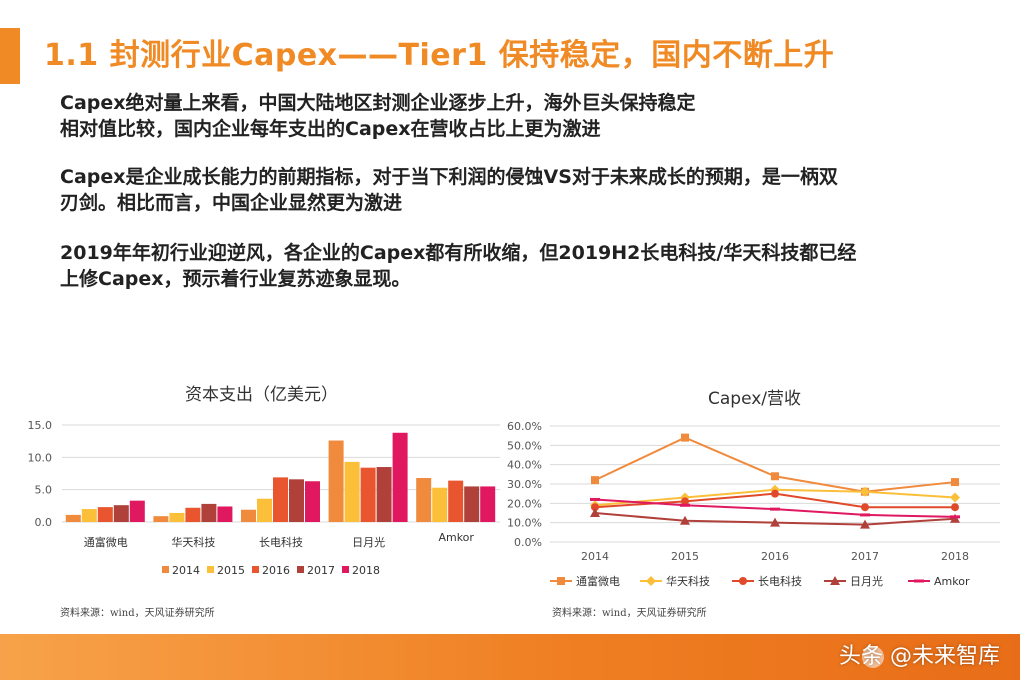  Describe the element at coordinates (40, 425) in the screenshot. I see `y-tick-label: 15.0` at that location.